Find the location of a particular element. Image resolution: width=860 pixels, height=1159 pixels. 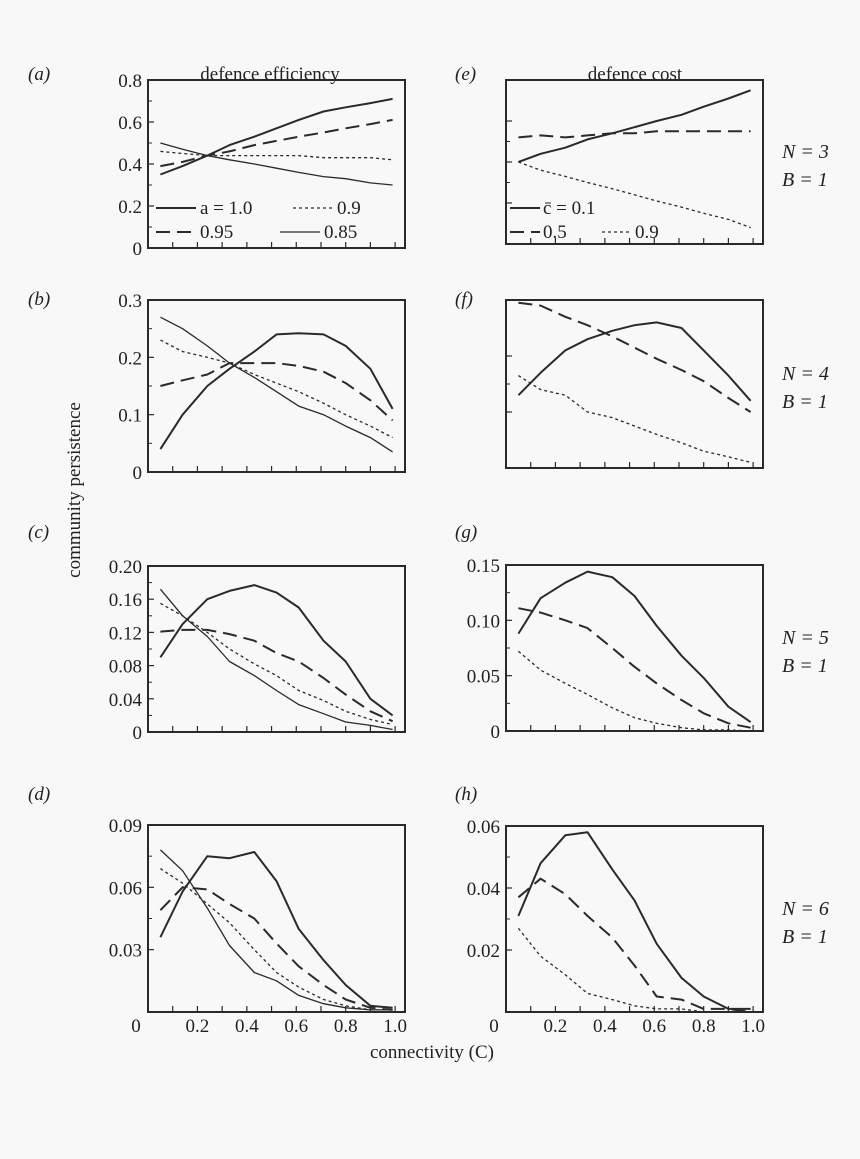

panel-c: (c) 0 0.04 0.08 0.12 0.16 0.20 is located at coordinates (217, 633).